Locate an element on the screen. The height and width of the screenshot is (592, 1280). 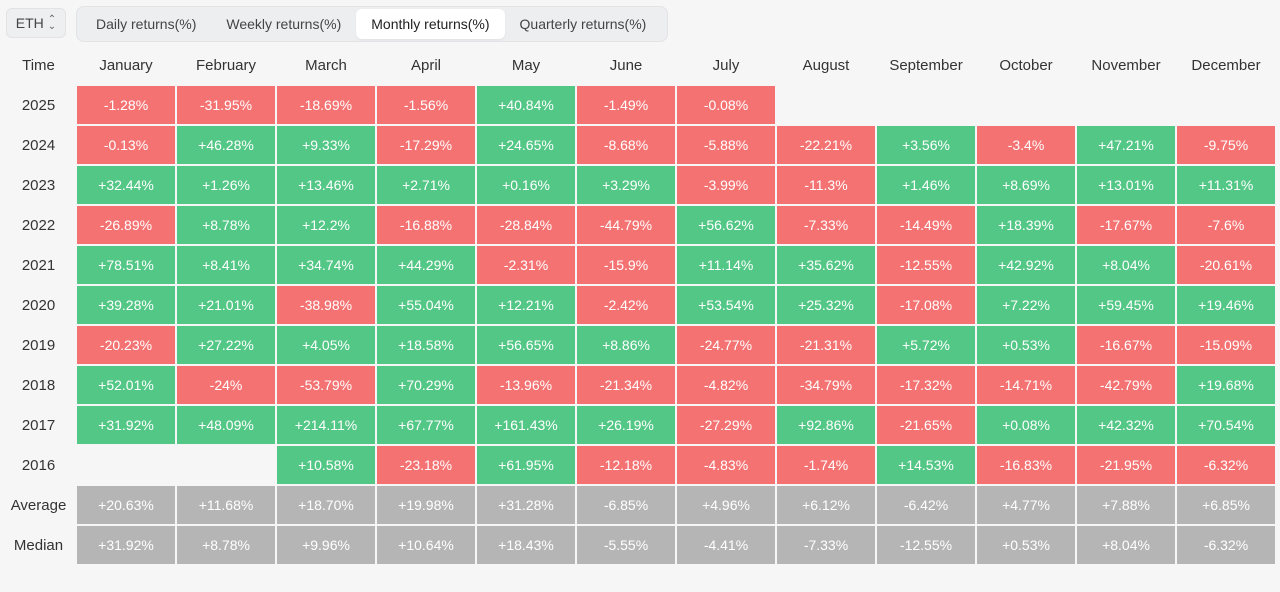
summary-cell: +8.78% is located at coordinates (226, 545).